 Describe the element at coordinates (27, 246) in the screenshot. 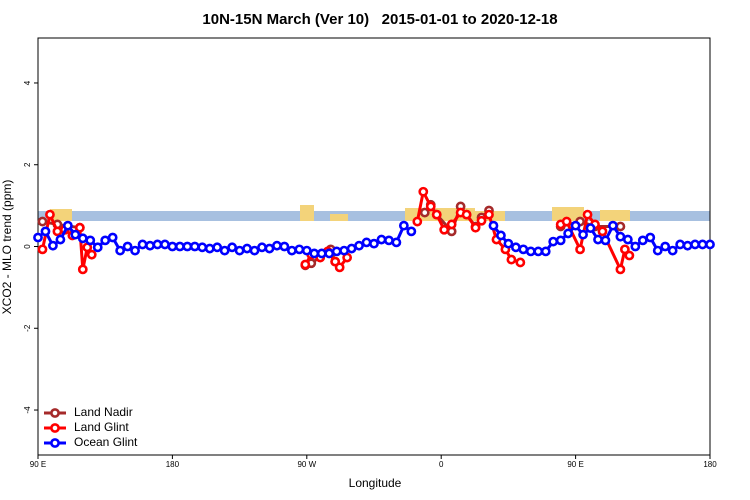

I see `y-tick-label: 0` at that location.